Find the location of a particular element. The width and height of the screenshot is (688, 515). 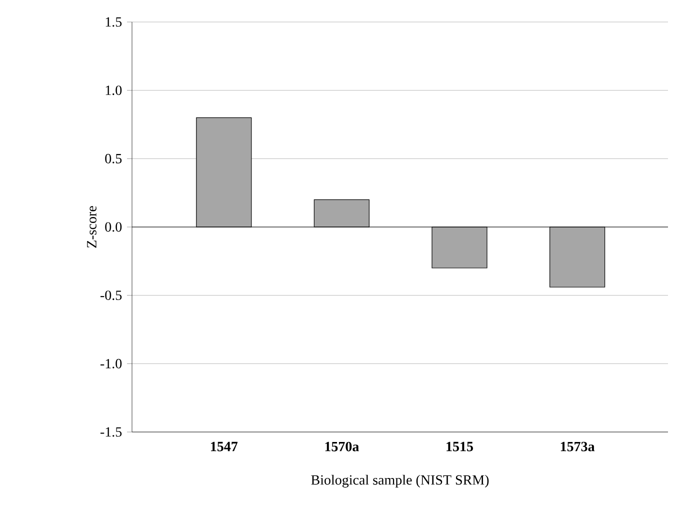

x-tick-label: 1547 is located at coordinates (224, 447).